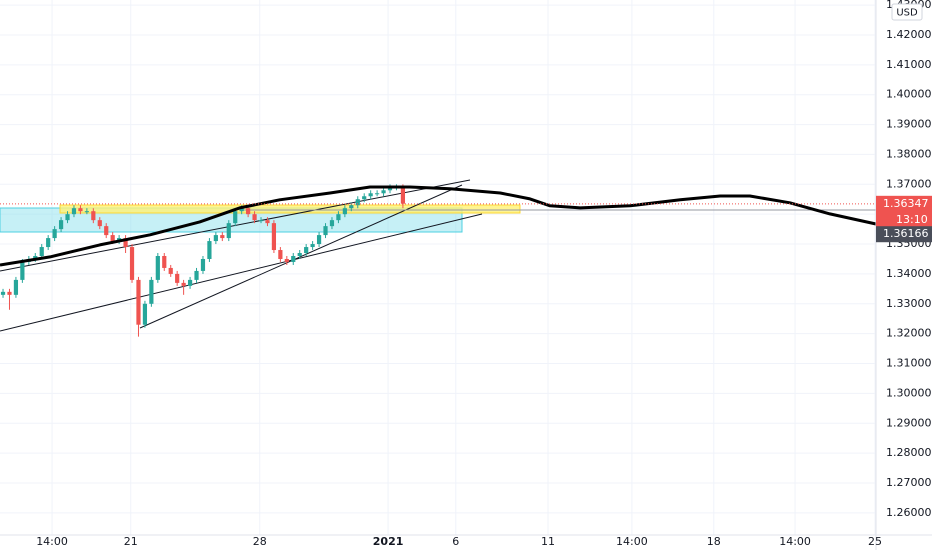 This screenshot has height=550, width=932. I want to click on reference-price-label: 1.36166, so click(906, 233).